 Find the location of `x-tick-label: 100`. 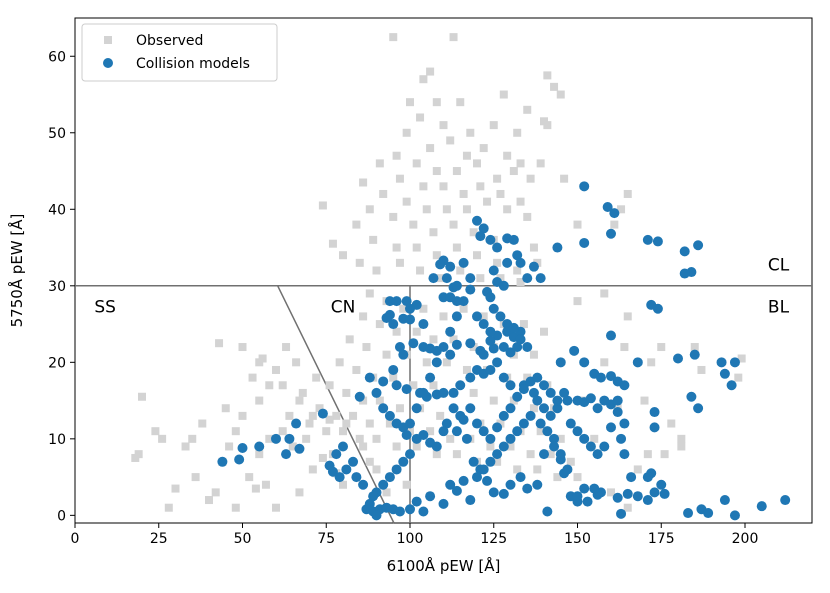

x-tick-label: 100 is located at coordinates (410, 539).